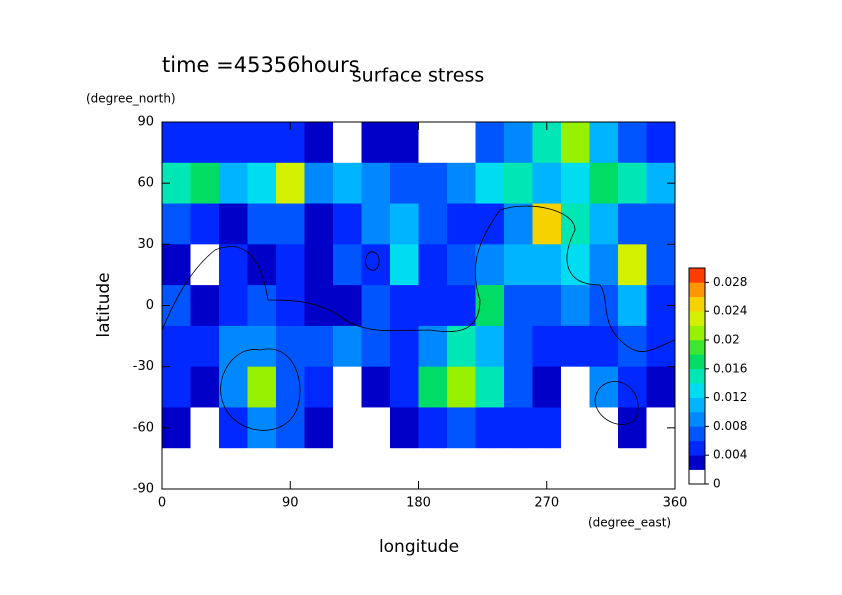 Image resolution: width=842 pixels, height=595 pixels. Describe the element at coordinates (145, 183) in the screenshot. I see `y-tick-label: 60` at that location.